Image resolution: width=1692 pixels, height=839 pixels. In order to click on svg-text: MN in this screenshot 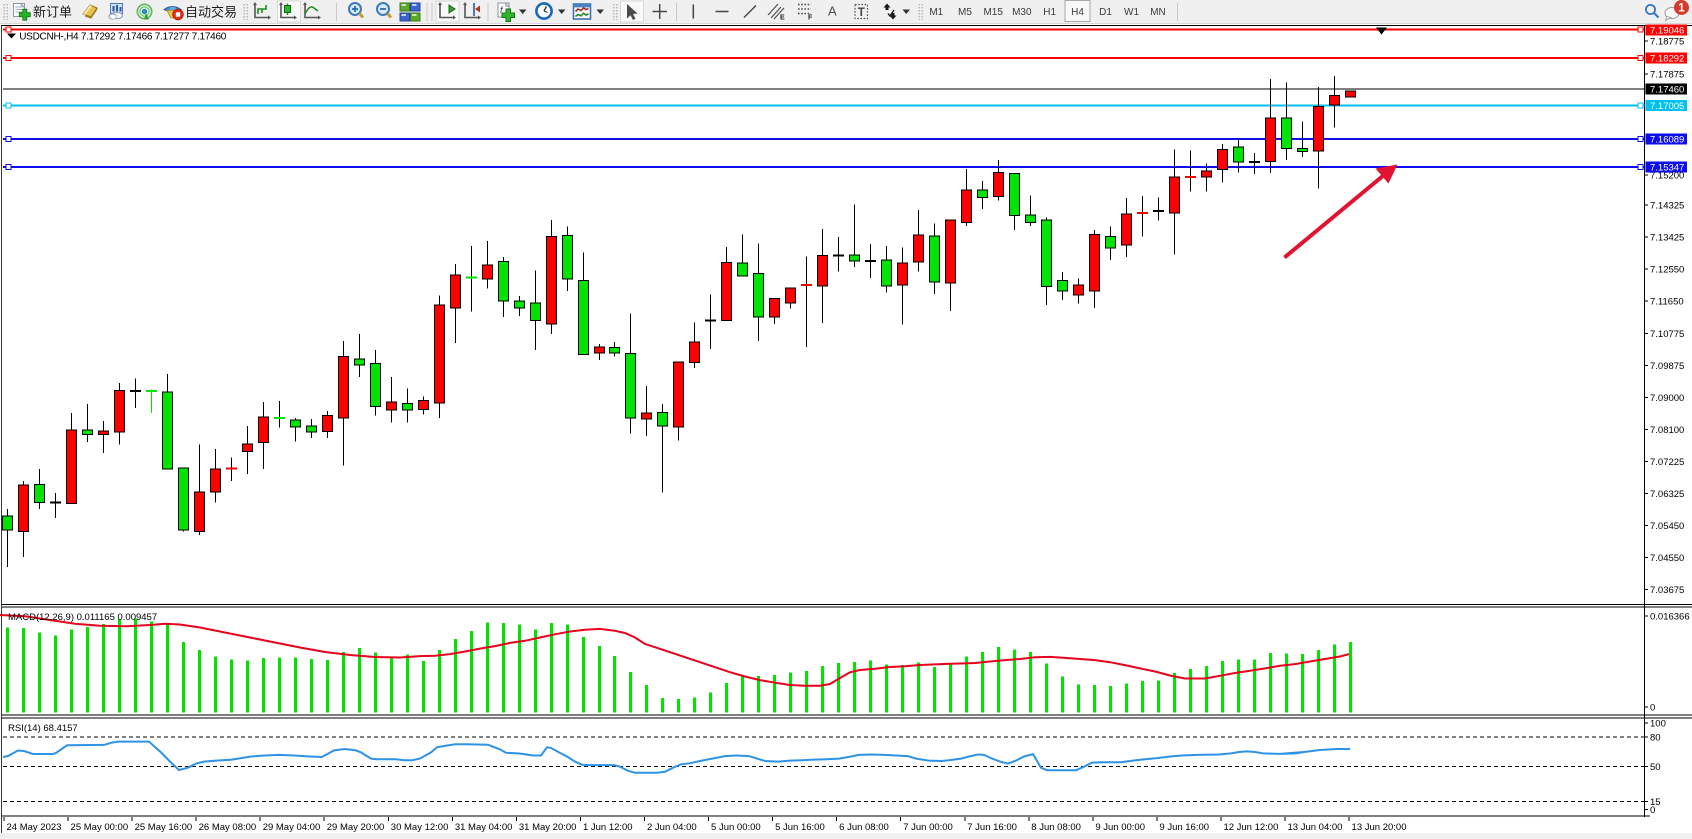, I will do `click(1158, 12)`.